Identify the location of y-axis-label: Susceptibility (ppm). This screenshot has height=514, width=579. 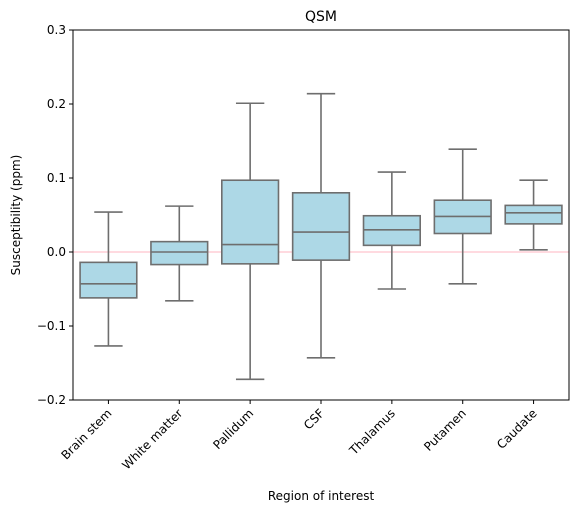
(16, 215).